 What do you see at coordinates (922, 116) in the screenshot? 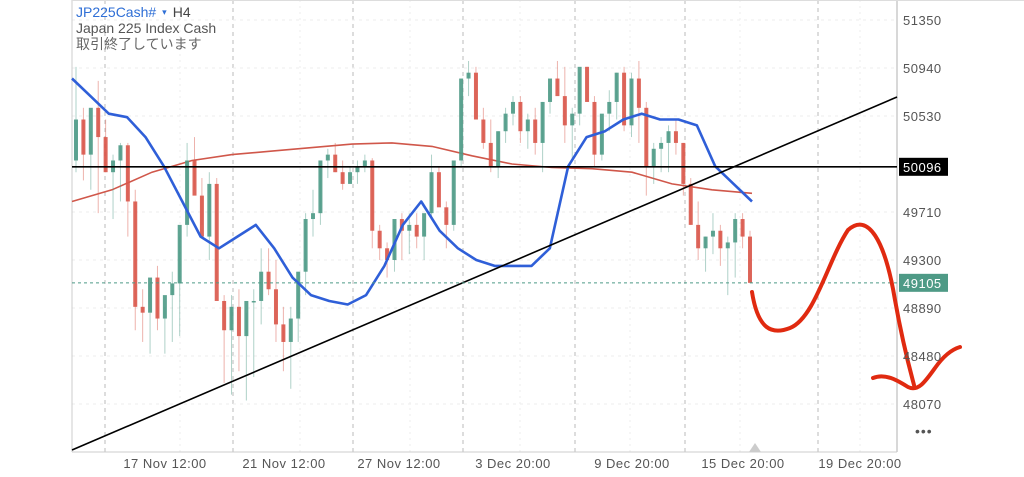
I see `price-axis-label: 50530` at bounding box center [922, 116].